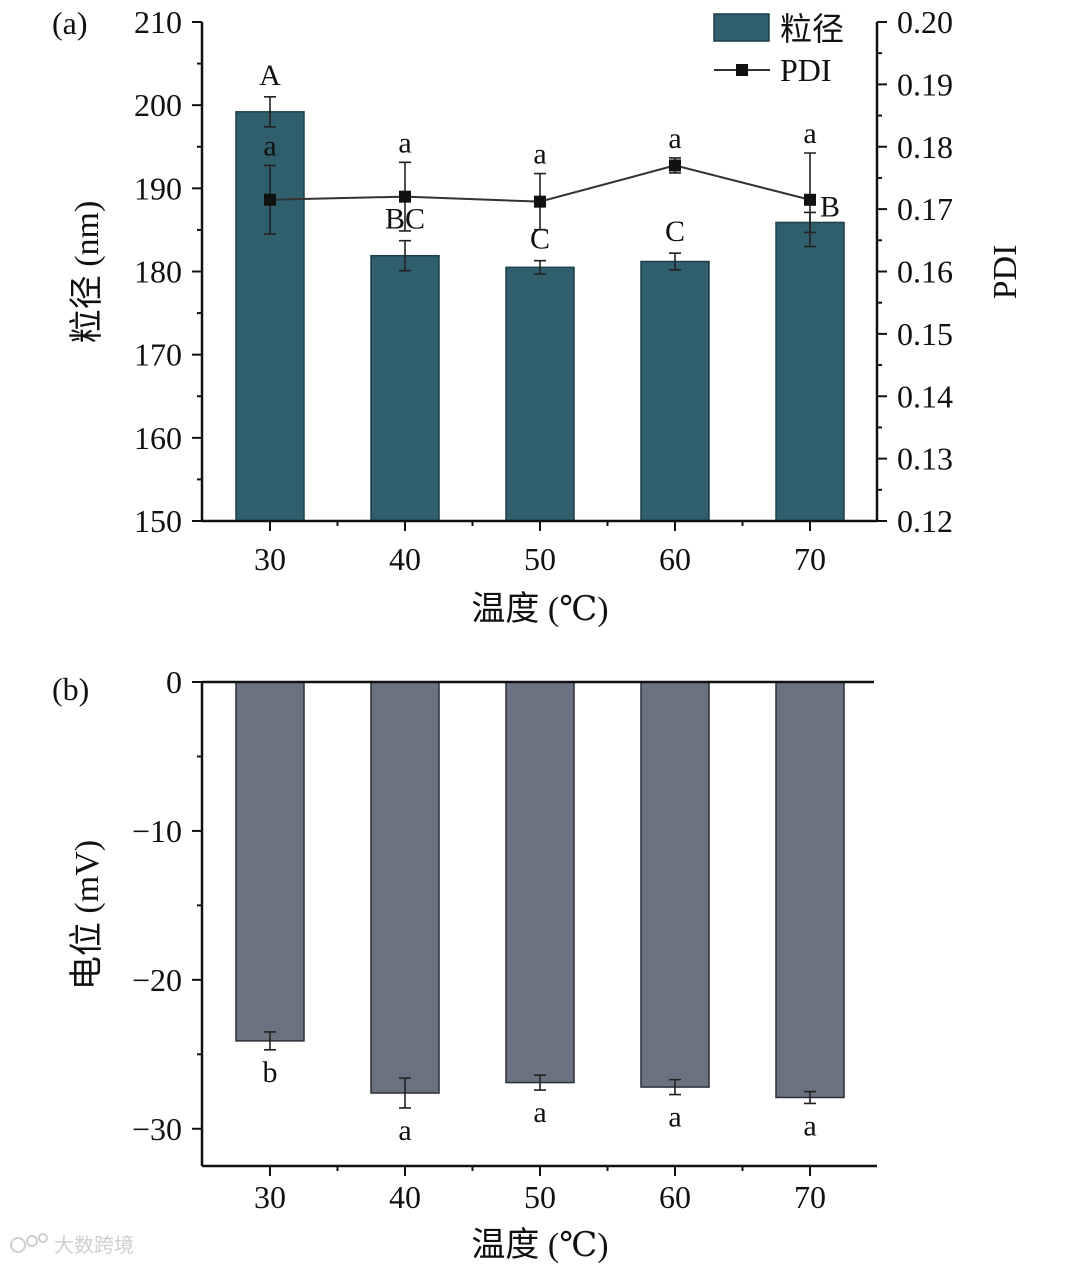 This screenshot has height=1271, width=1080. Describe the element at coordinates (925, 209) in the screenshot. I see `y2-tick-label-0.17: 0.17` at that location.